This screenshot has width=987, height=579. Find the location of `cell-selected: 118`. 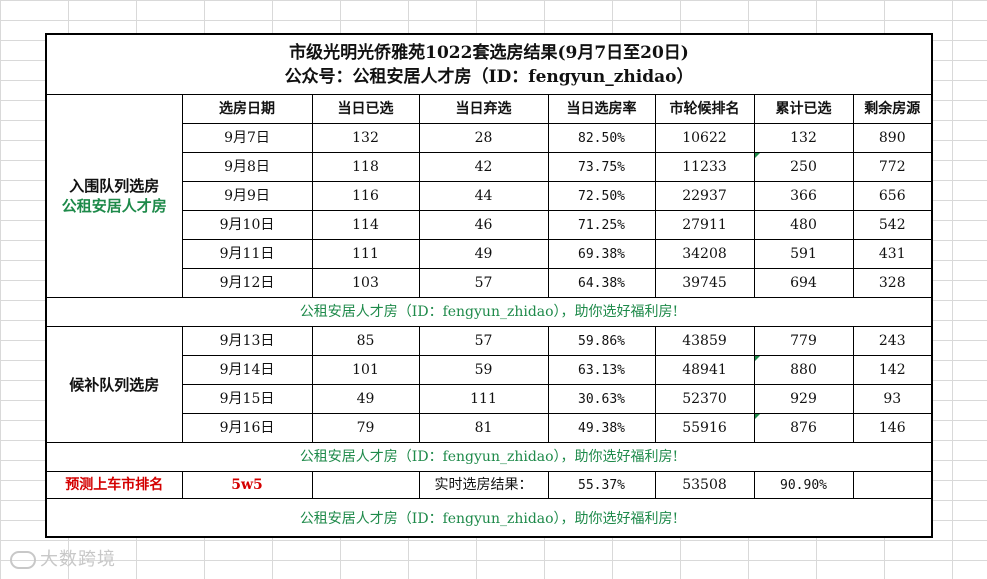

cell-selected: 118 is located at coordinates (365, 167).